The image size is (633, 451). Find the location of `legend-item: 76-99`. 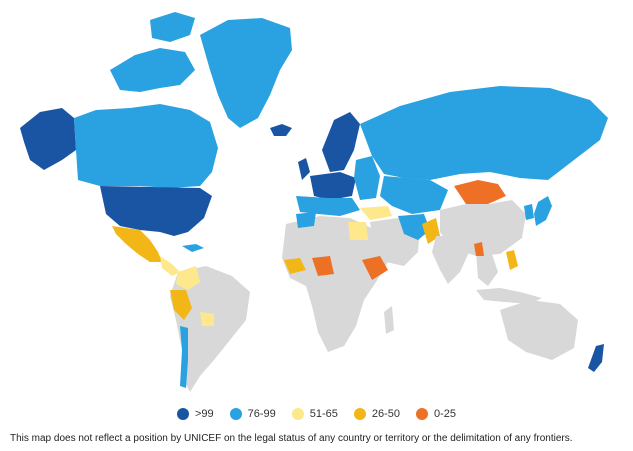

legend-item: 76-99 is located at coordinates (252, 414).